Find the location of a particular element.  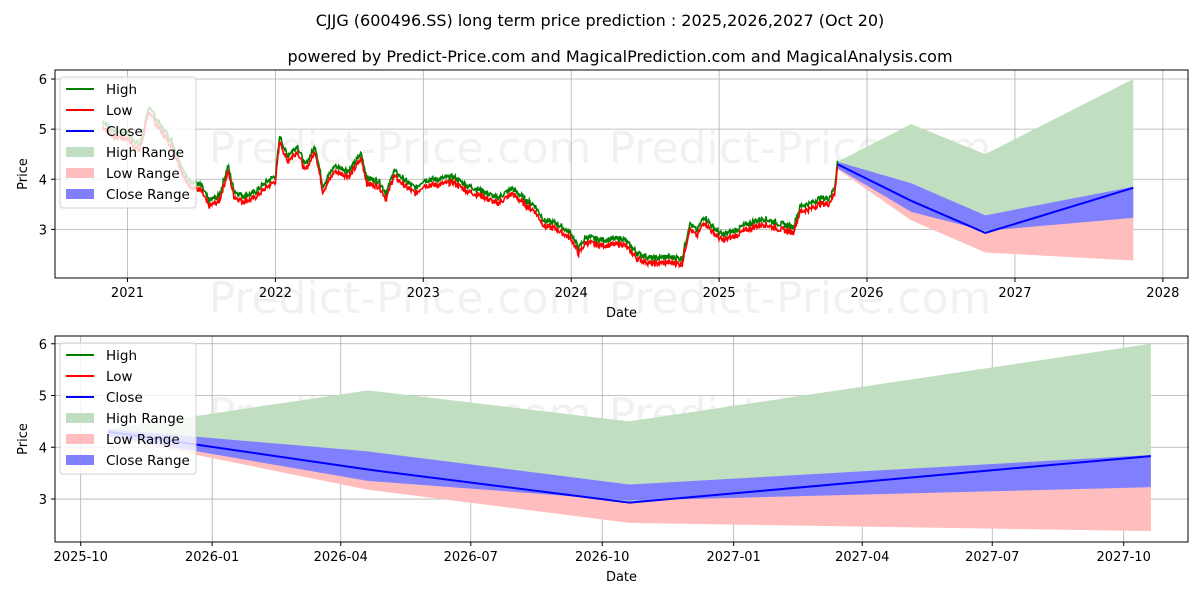

x-tick-label: 2027 is located at coordinates (1014, 293).